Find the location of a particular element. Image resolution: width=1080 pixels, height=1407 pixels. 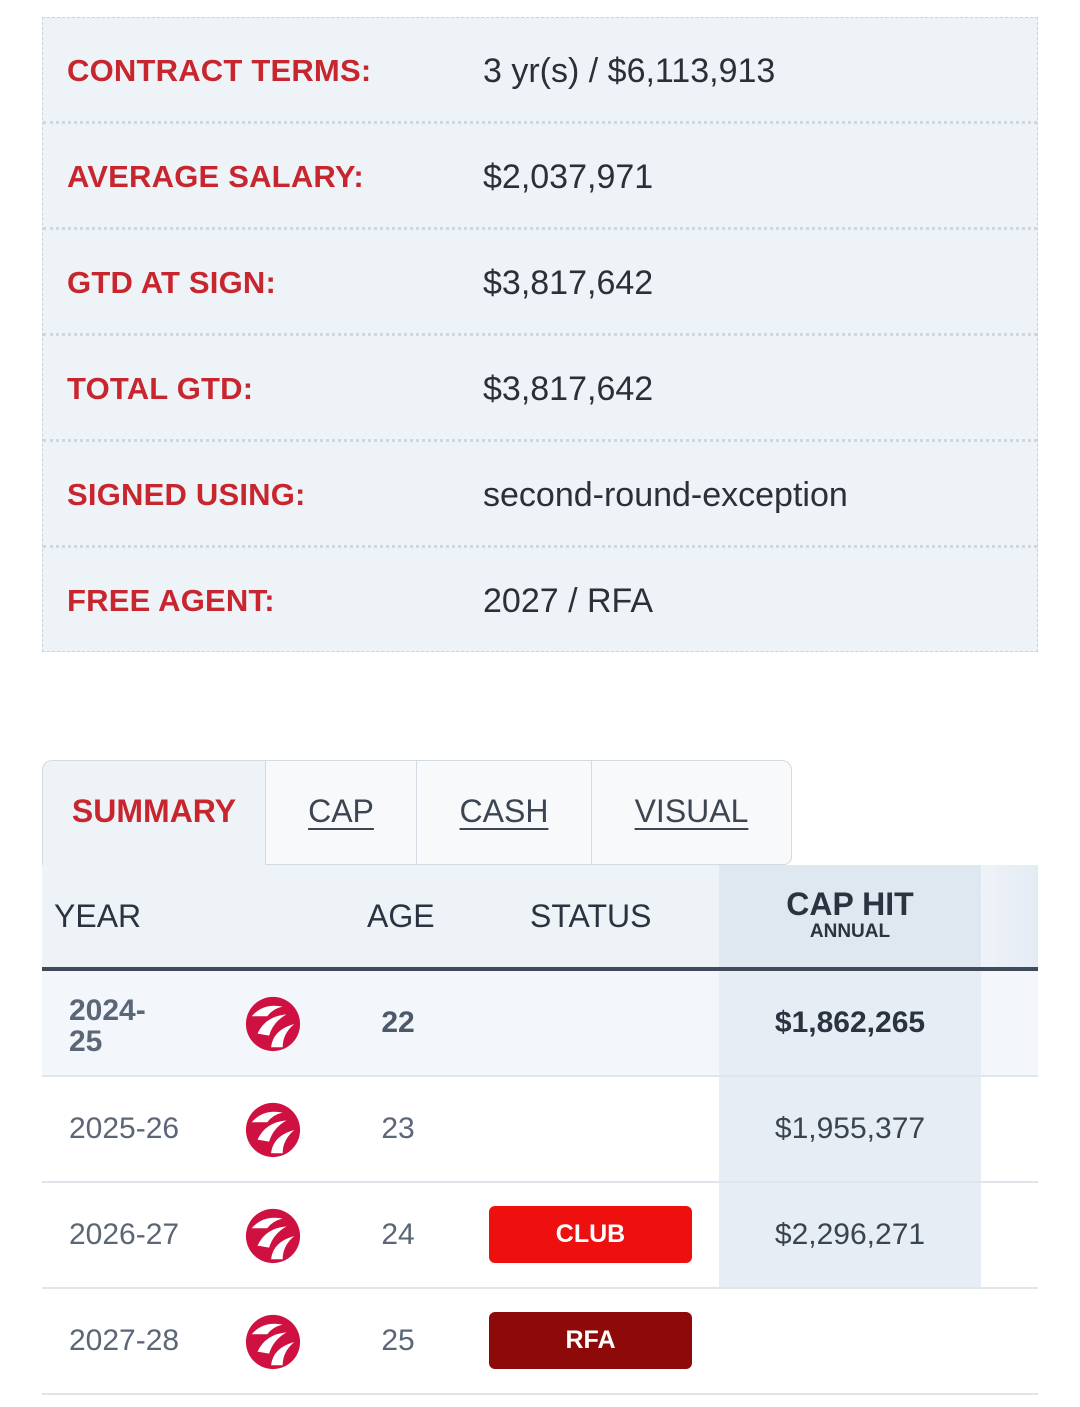

table-row: 2027-28 25 RFA is located at coordinates (540, 1342).